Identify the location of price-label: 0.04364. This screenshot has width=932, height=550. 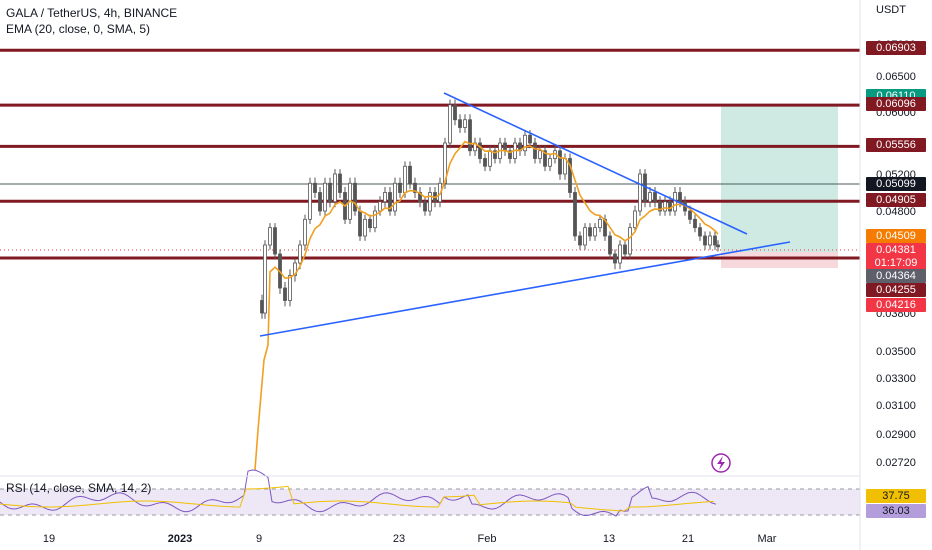
(896, 276).